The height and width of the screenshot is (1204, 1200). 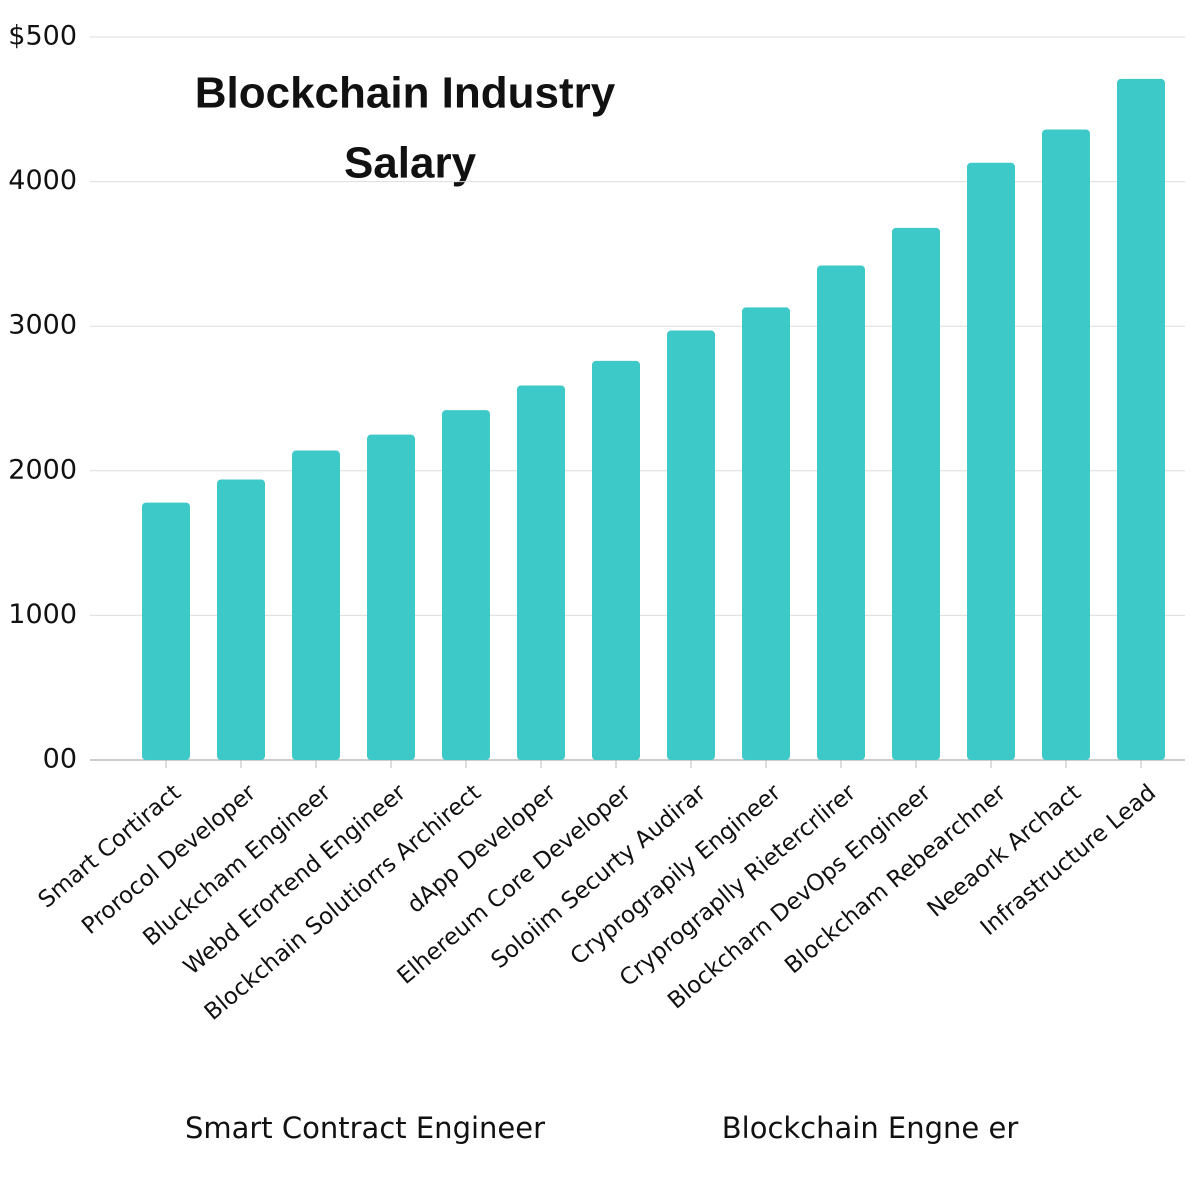 I want to click on chart-title: Salary, so click(x=410, y=163).